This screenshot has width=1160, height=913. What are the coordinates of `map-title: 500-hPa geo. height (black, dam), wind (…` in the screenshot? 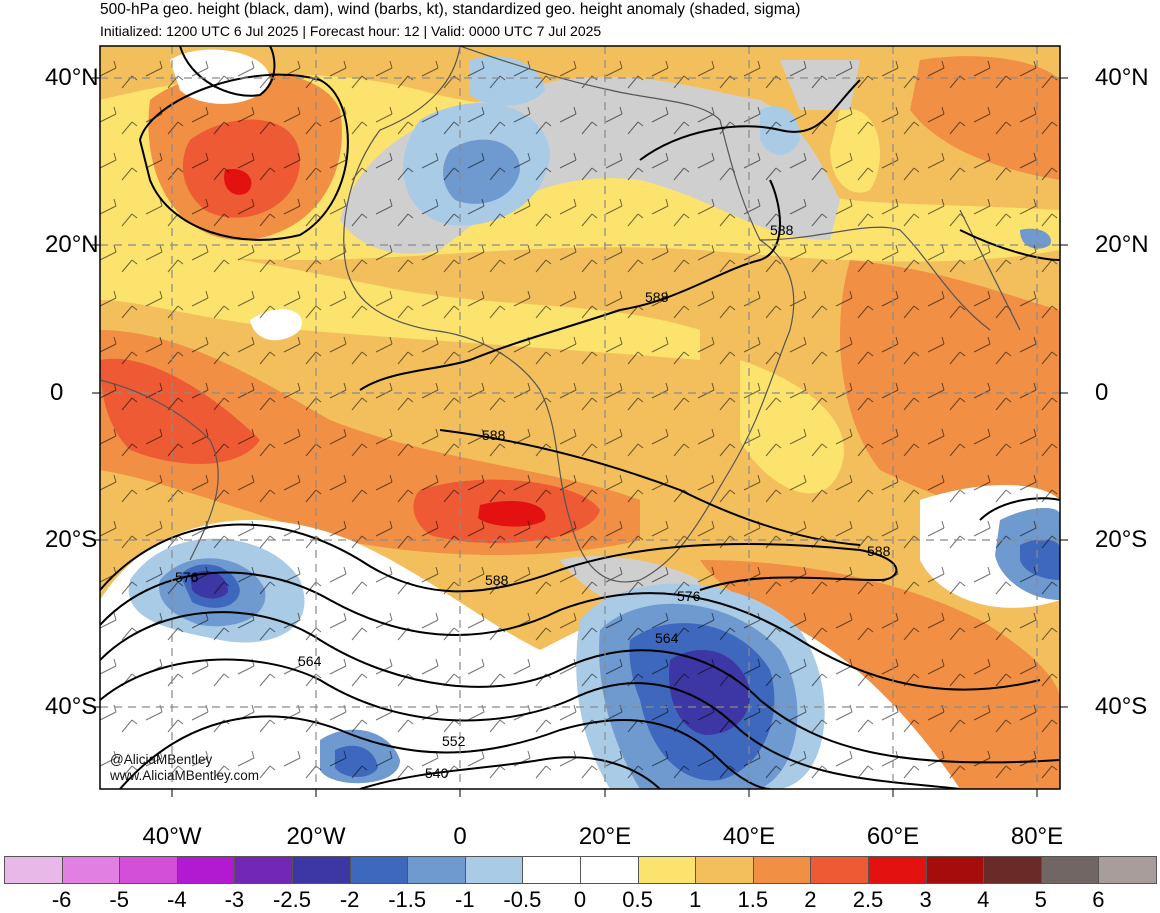 It's located at (450, 9).